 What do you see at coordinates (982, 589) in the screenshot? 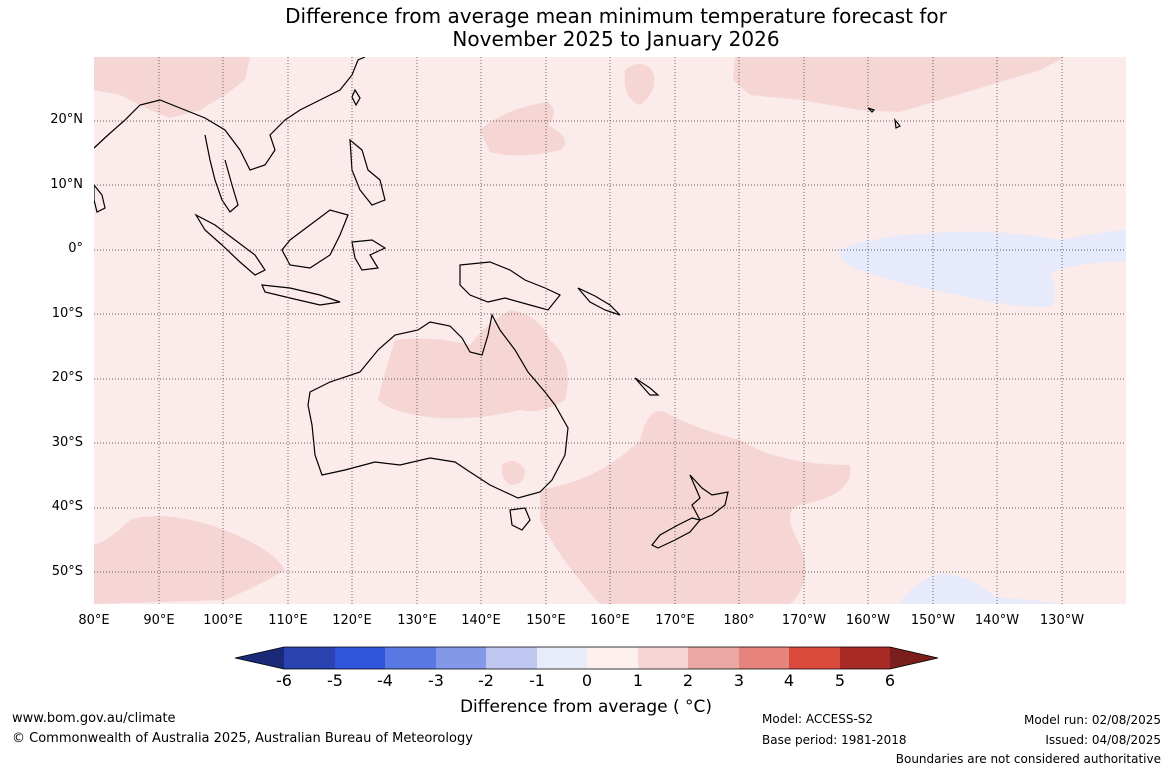
I see `cool-region-southeast-pacific` at bounding box center [982, 589].